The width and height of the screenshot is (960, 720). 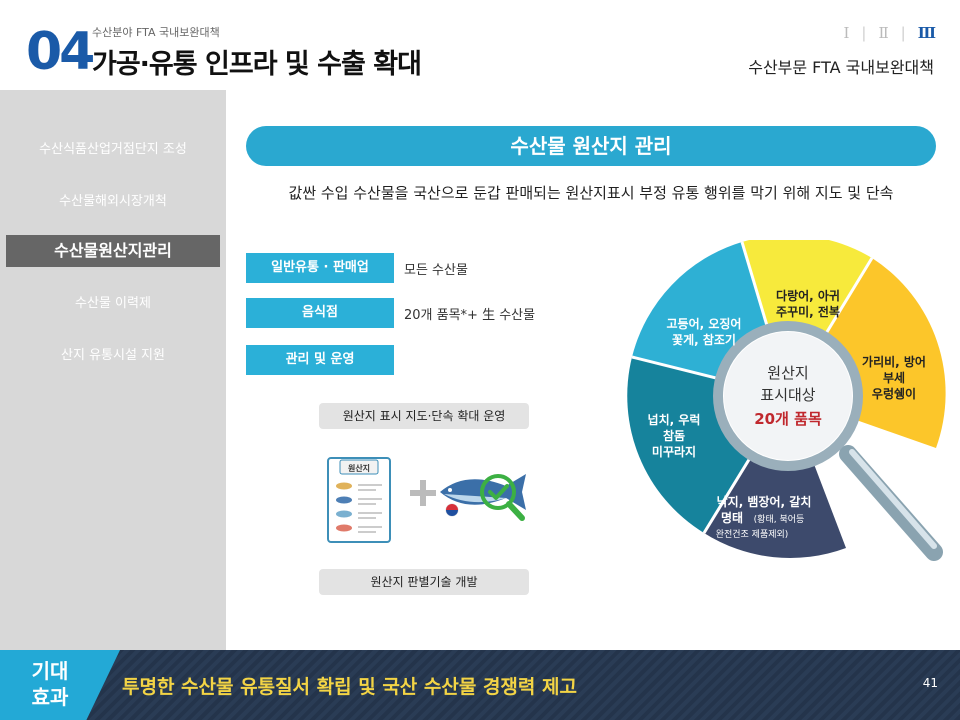 I want to click on chapter-2: Ⅱ, so click(x=883, y=33).